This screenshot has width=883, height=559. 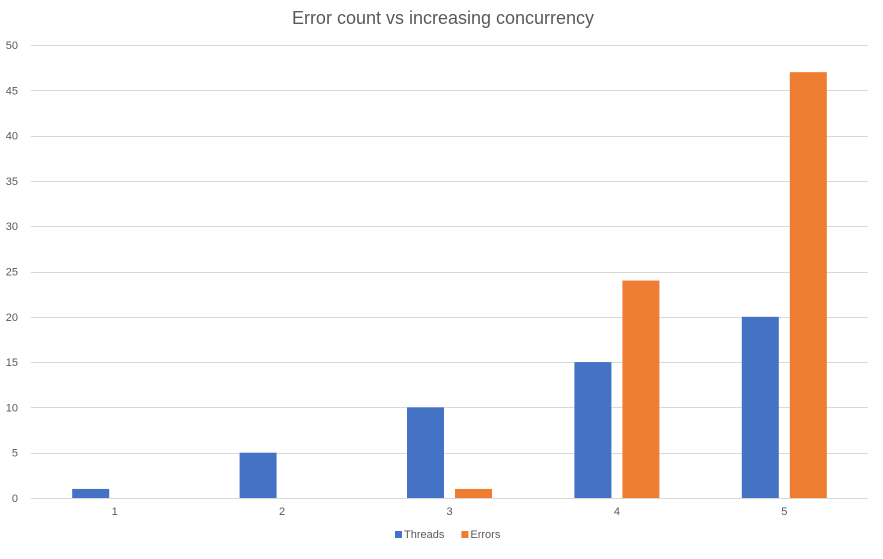 What do you see at coordinates (784, 512) in the screenshot?
I see `x-tick-label: 5` at bounding box center [784, 512].